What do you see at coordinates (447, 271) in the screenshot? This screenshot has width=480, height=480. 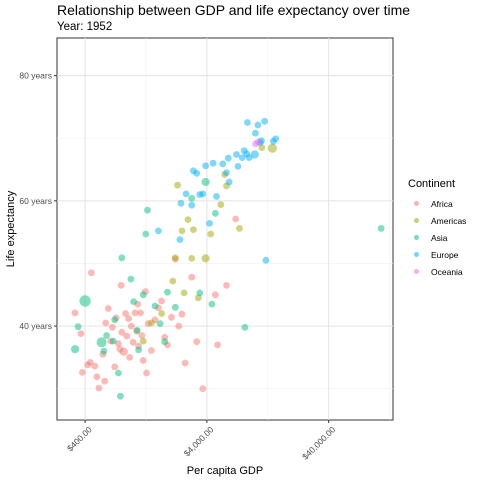 I see `legend-label: Oceania` at bounding box center [447, 271].